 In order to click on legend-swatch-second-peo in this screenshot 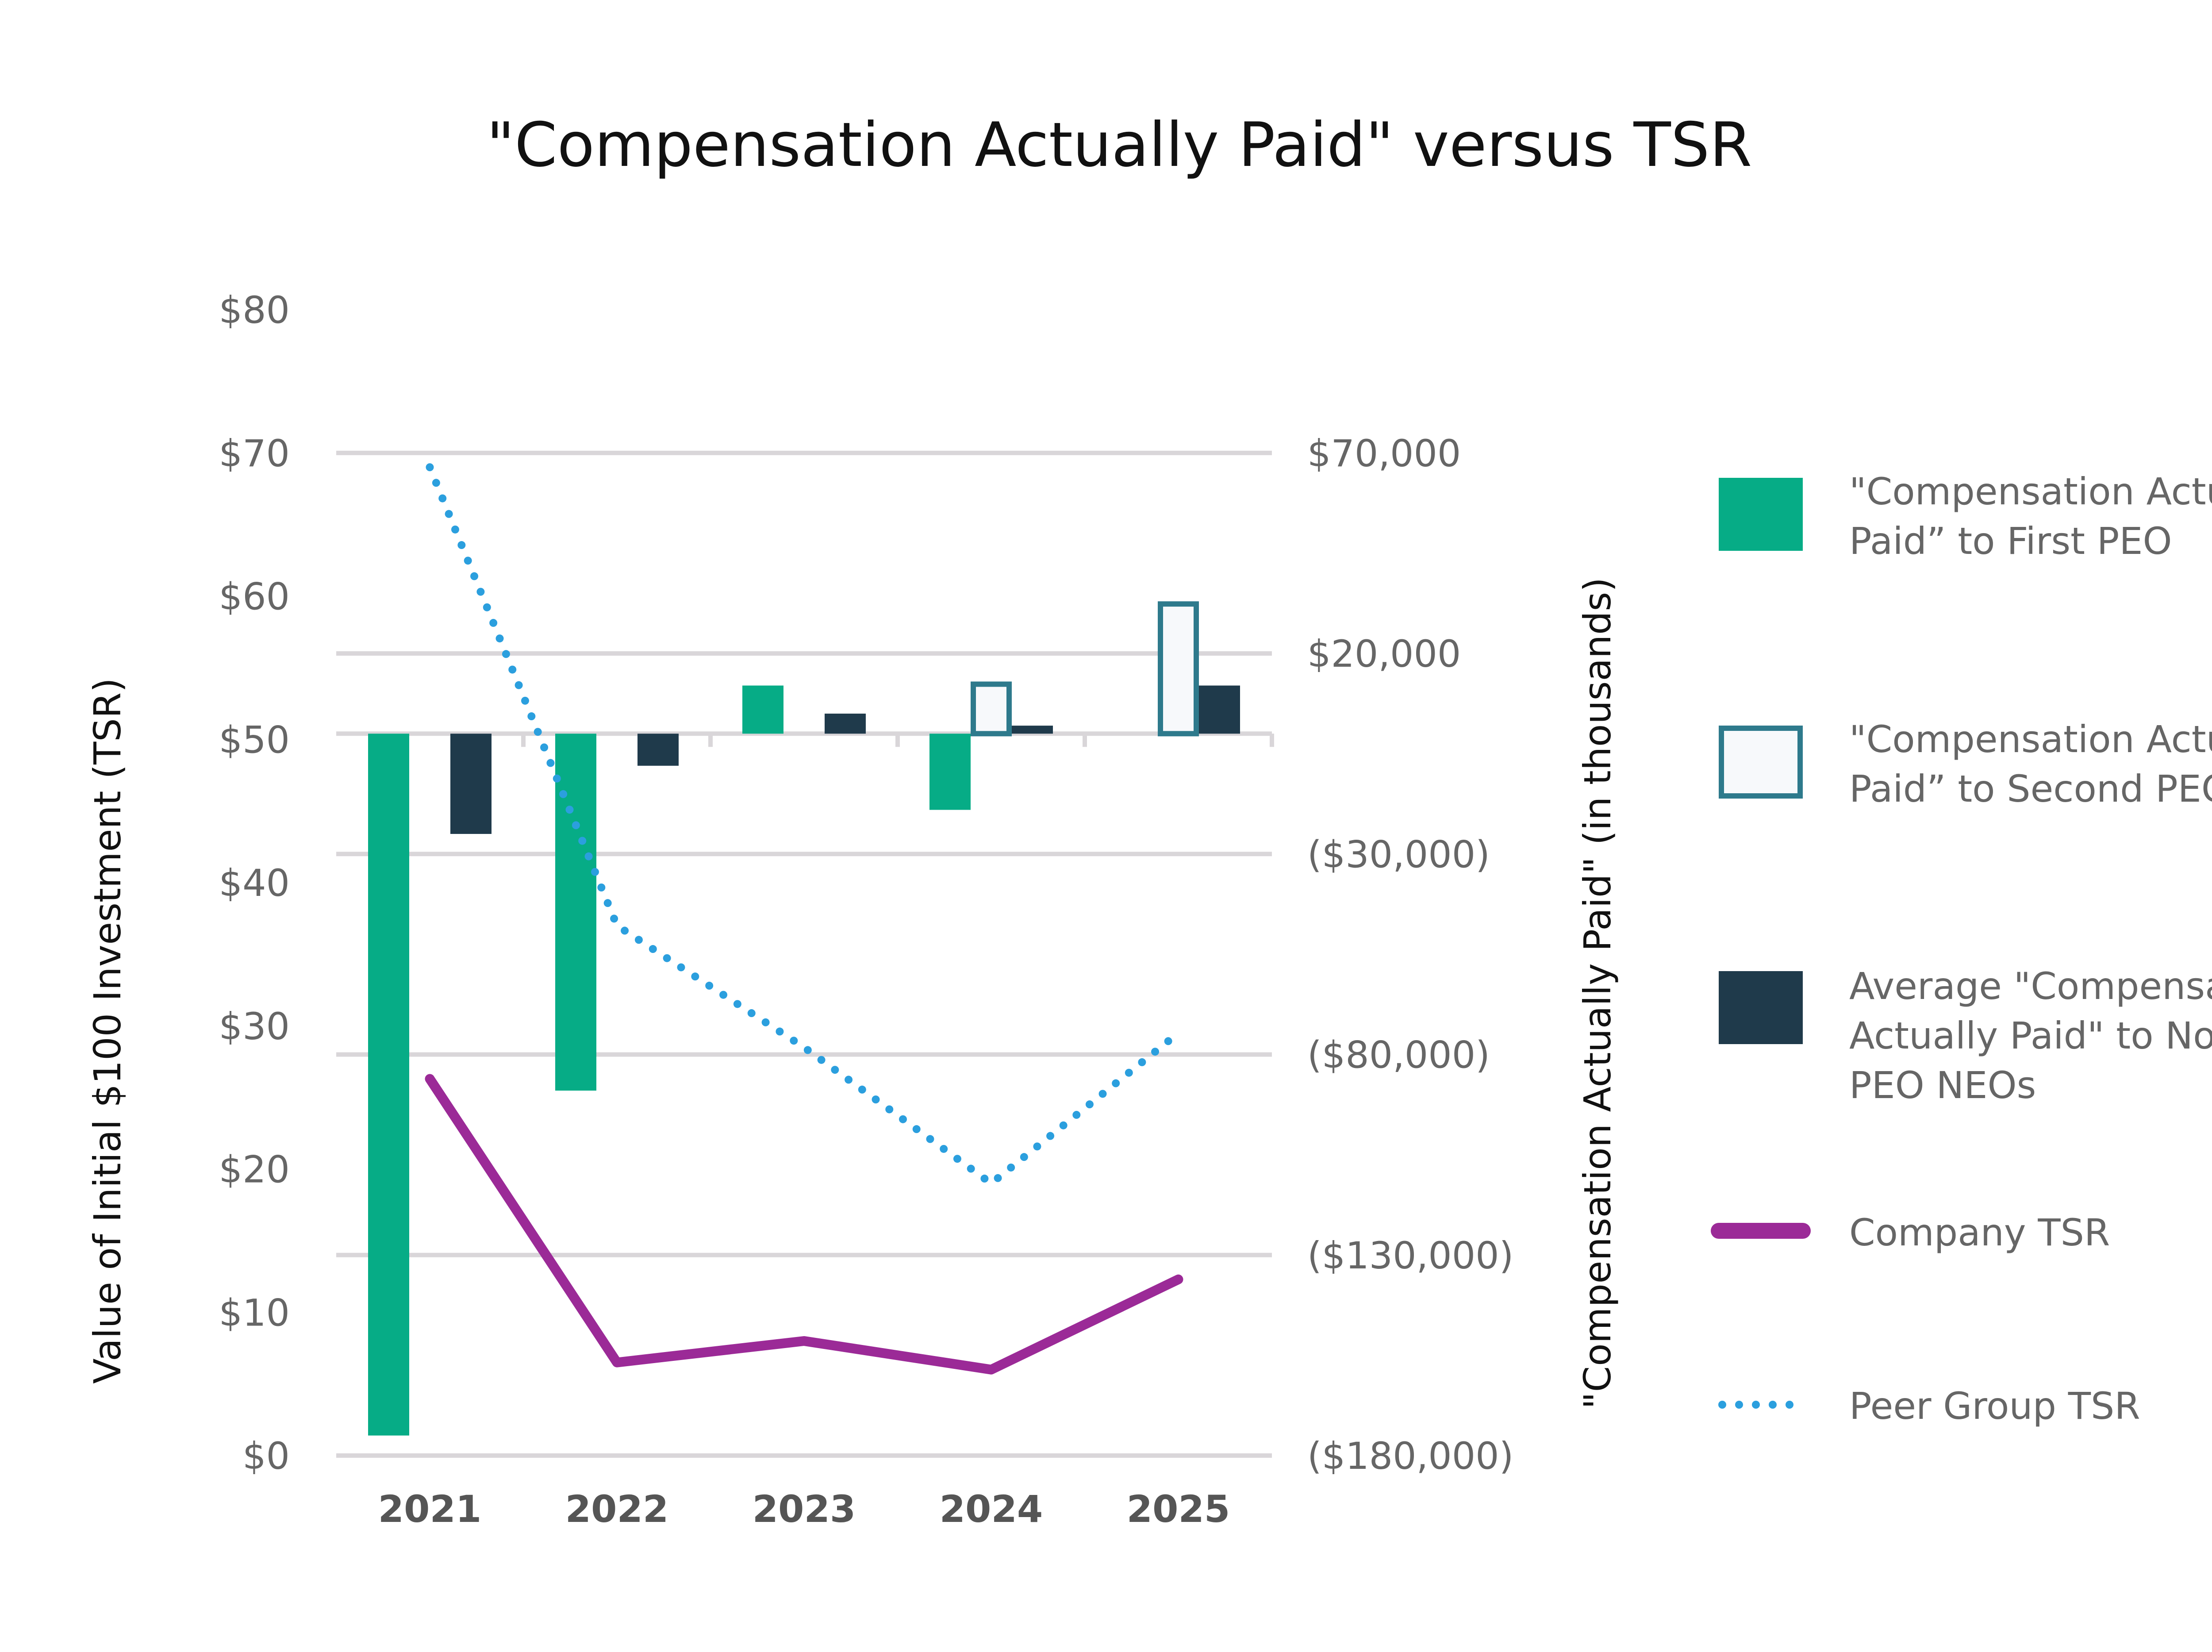, I will do `click(1761, 762)`.